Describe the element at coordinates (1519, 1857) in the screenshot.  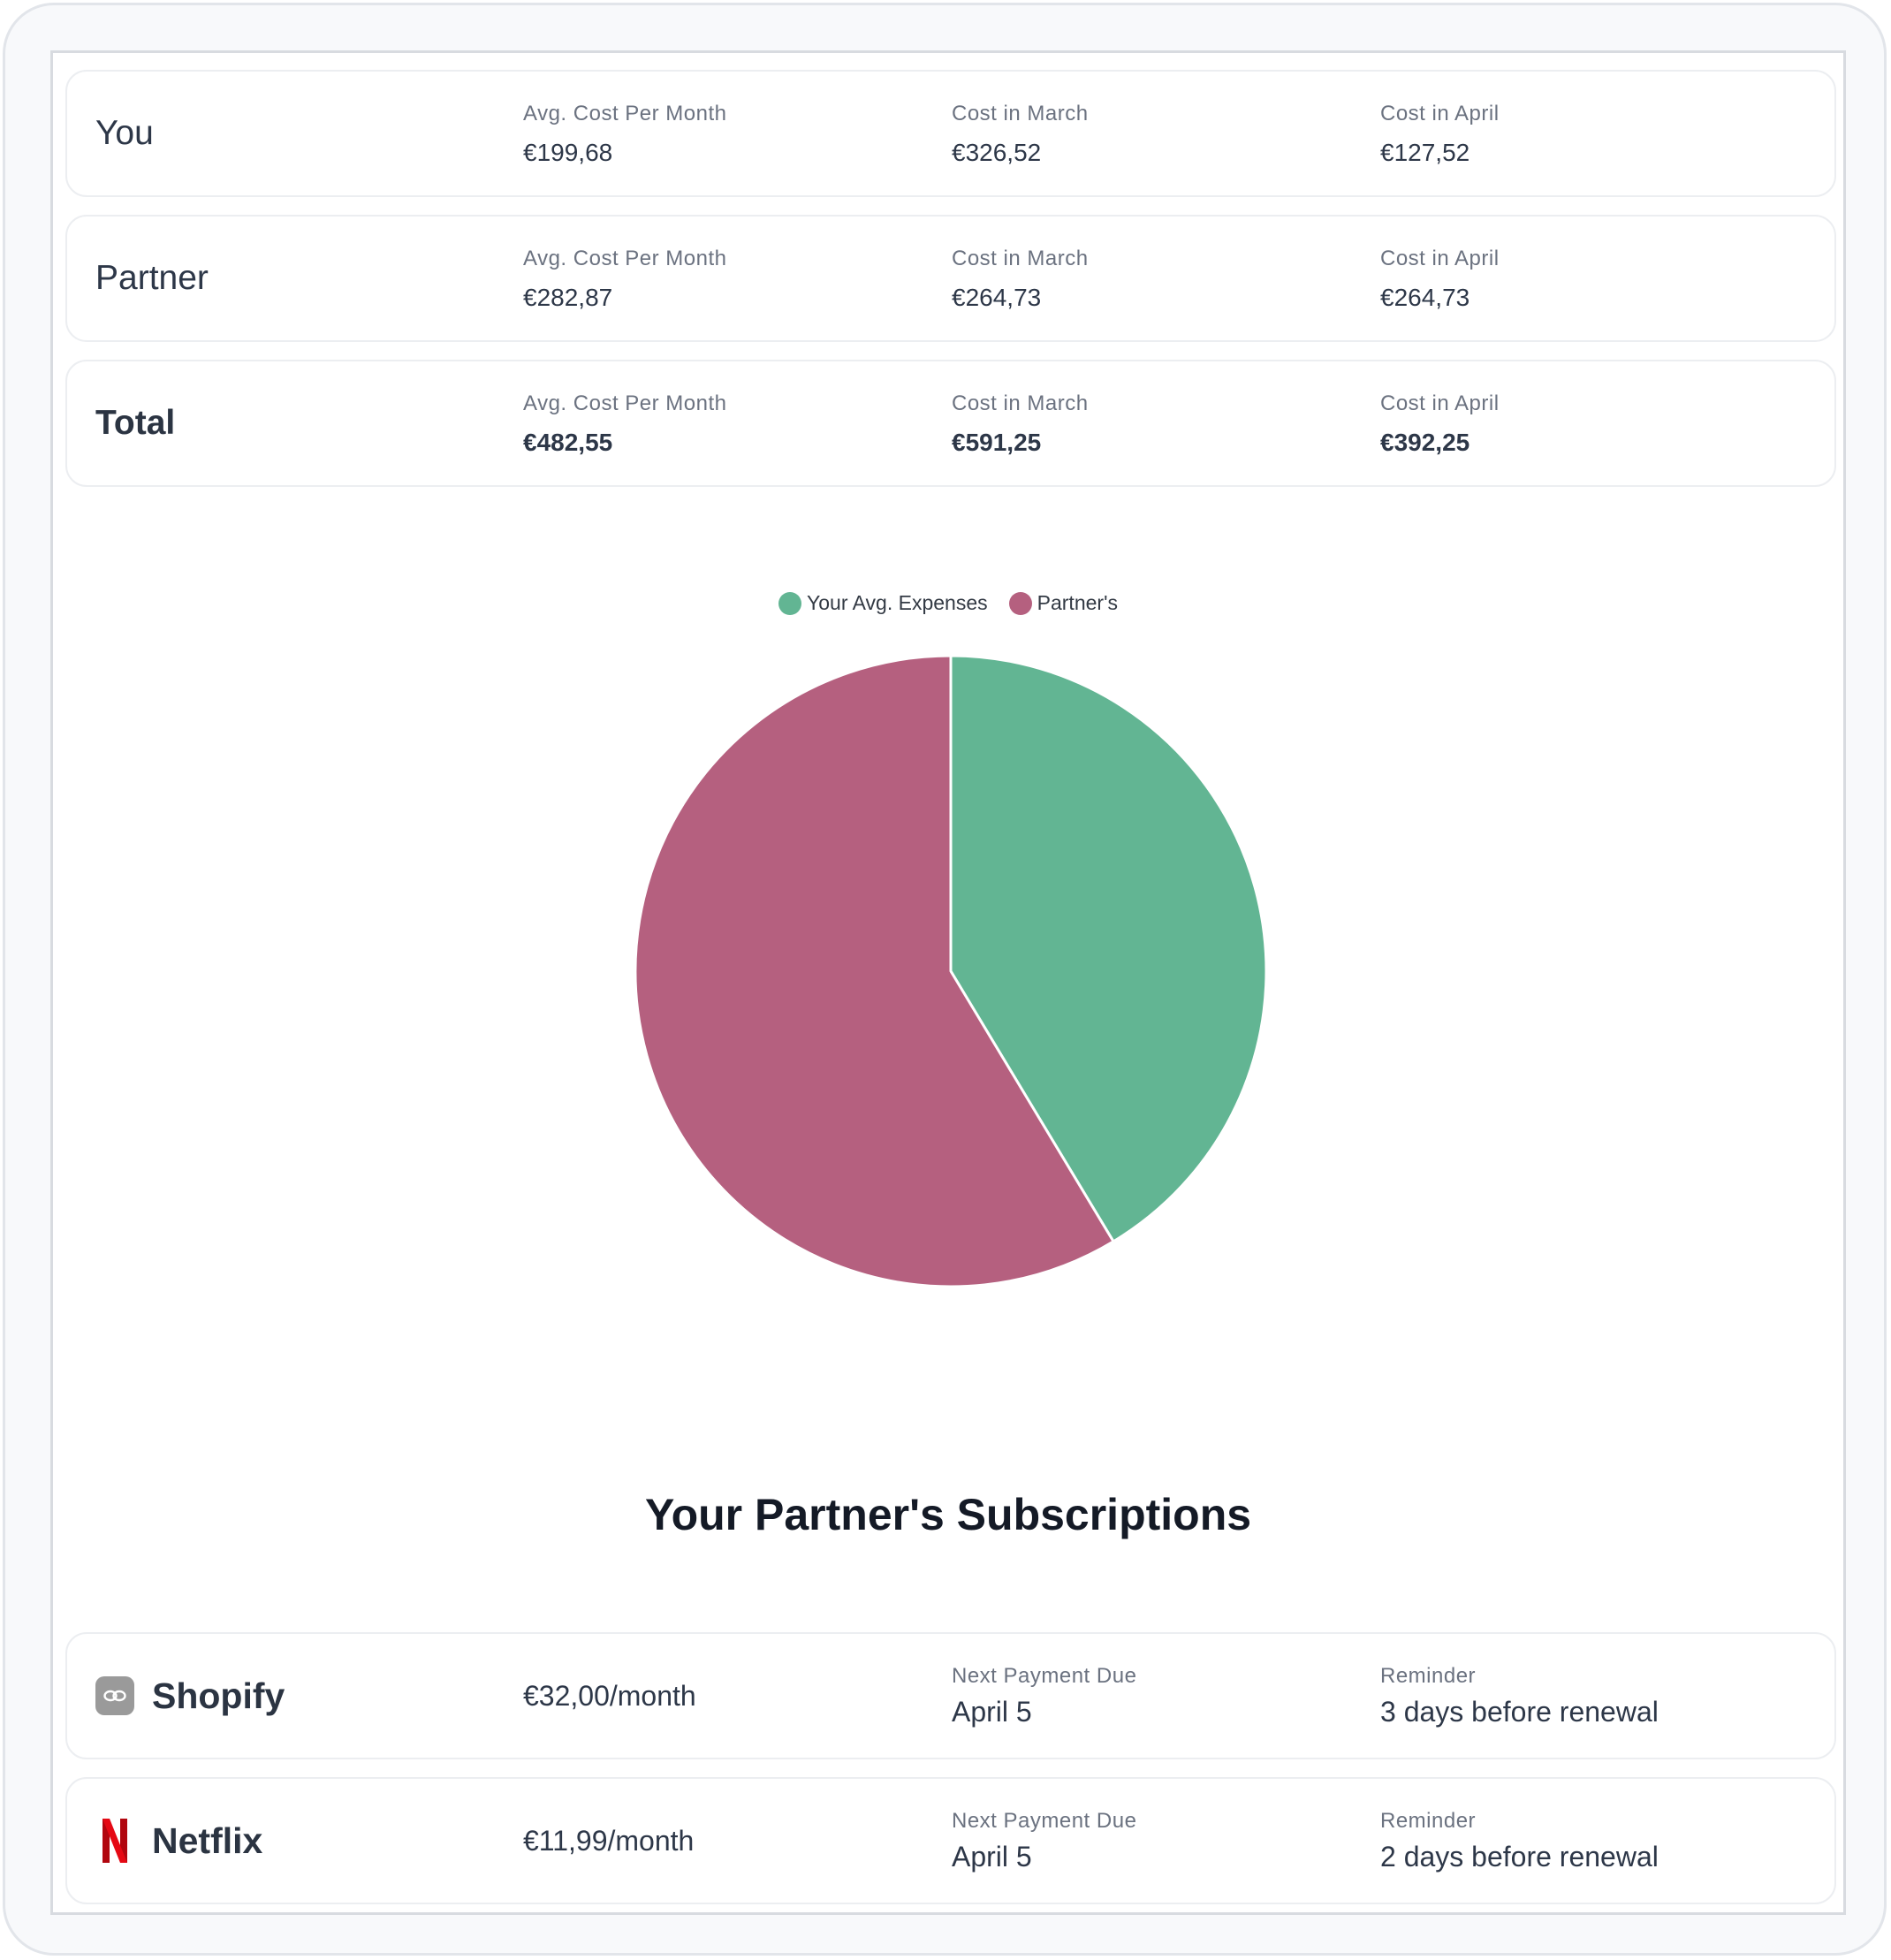
I see `reminder-value: 2 days before renewal` at that location.